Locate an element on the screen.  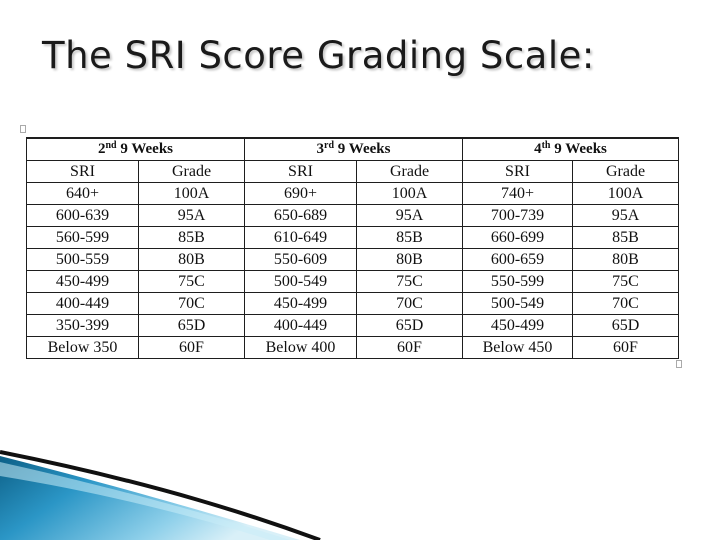
table-row: 450-499 75C 500-549 75C 550-599 75C is located at coordinates (352, 281).